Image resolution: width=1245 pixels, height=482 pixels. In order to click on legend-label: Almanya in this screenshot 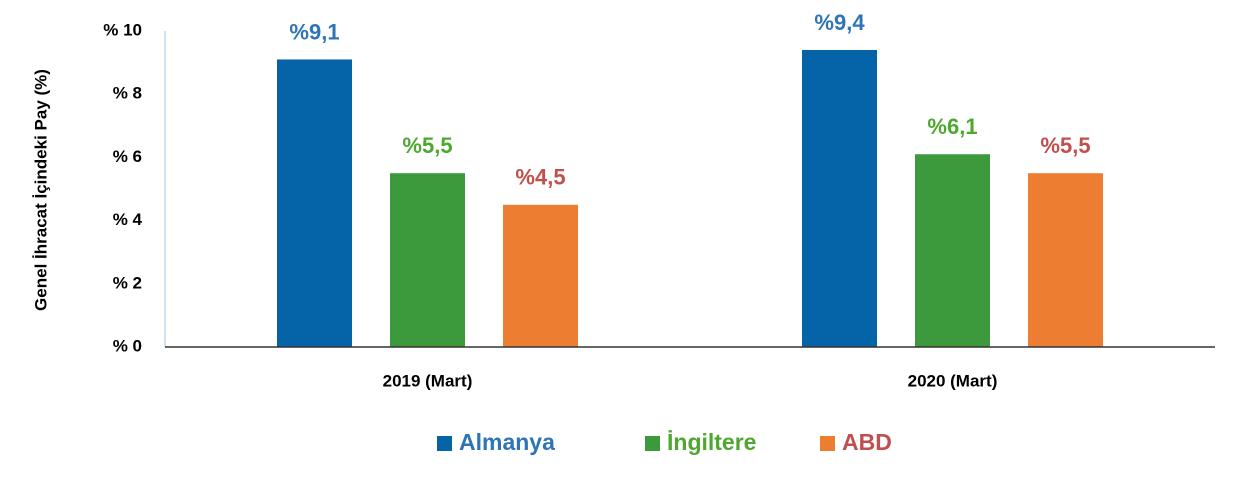, I will do `click(507, 442)`.